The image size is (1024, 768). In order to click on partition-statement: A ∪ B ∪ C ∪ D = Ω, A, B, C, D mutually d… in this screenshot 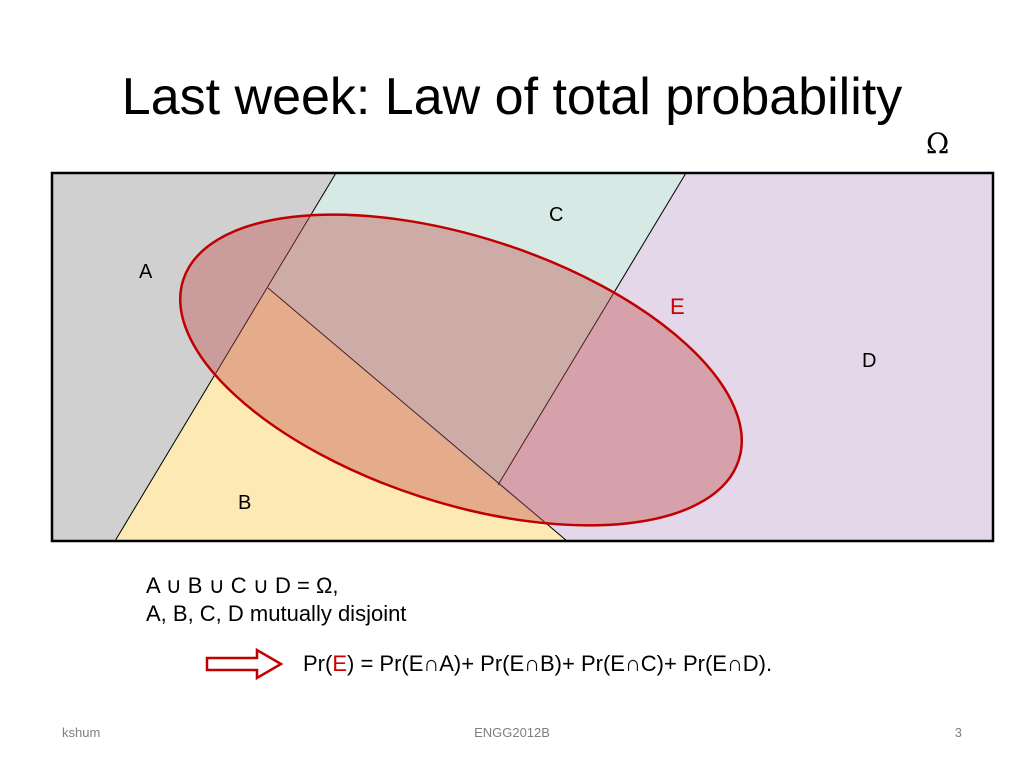, I will do `click(276, 600)`.